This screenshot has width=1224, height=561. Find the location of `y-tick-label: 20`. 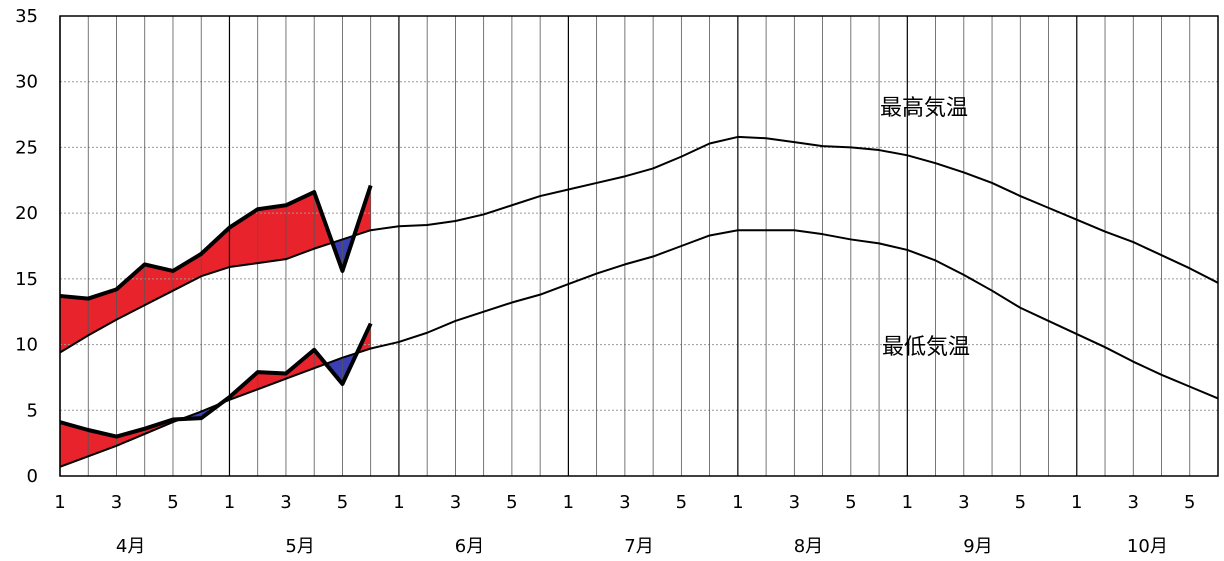

y-tick-label: 20 is located at coordinates (26, 213).